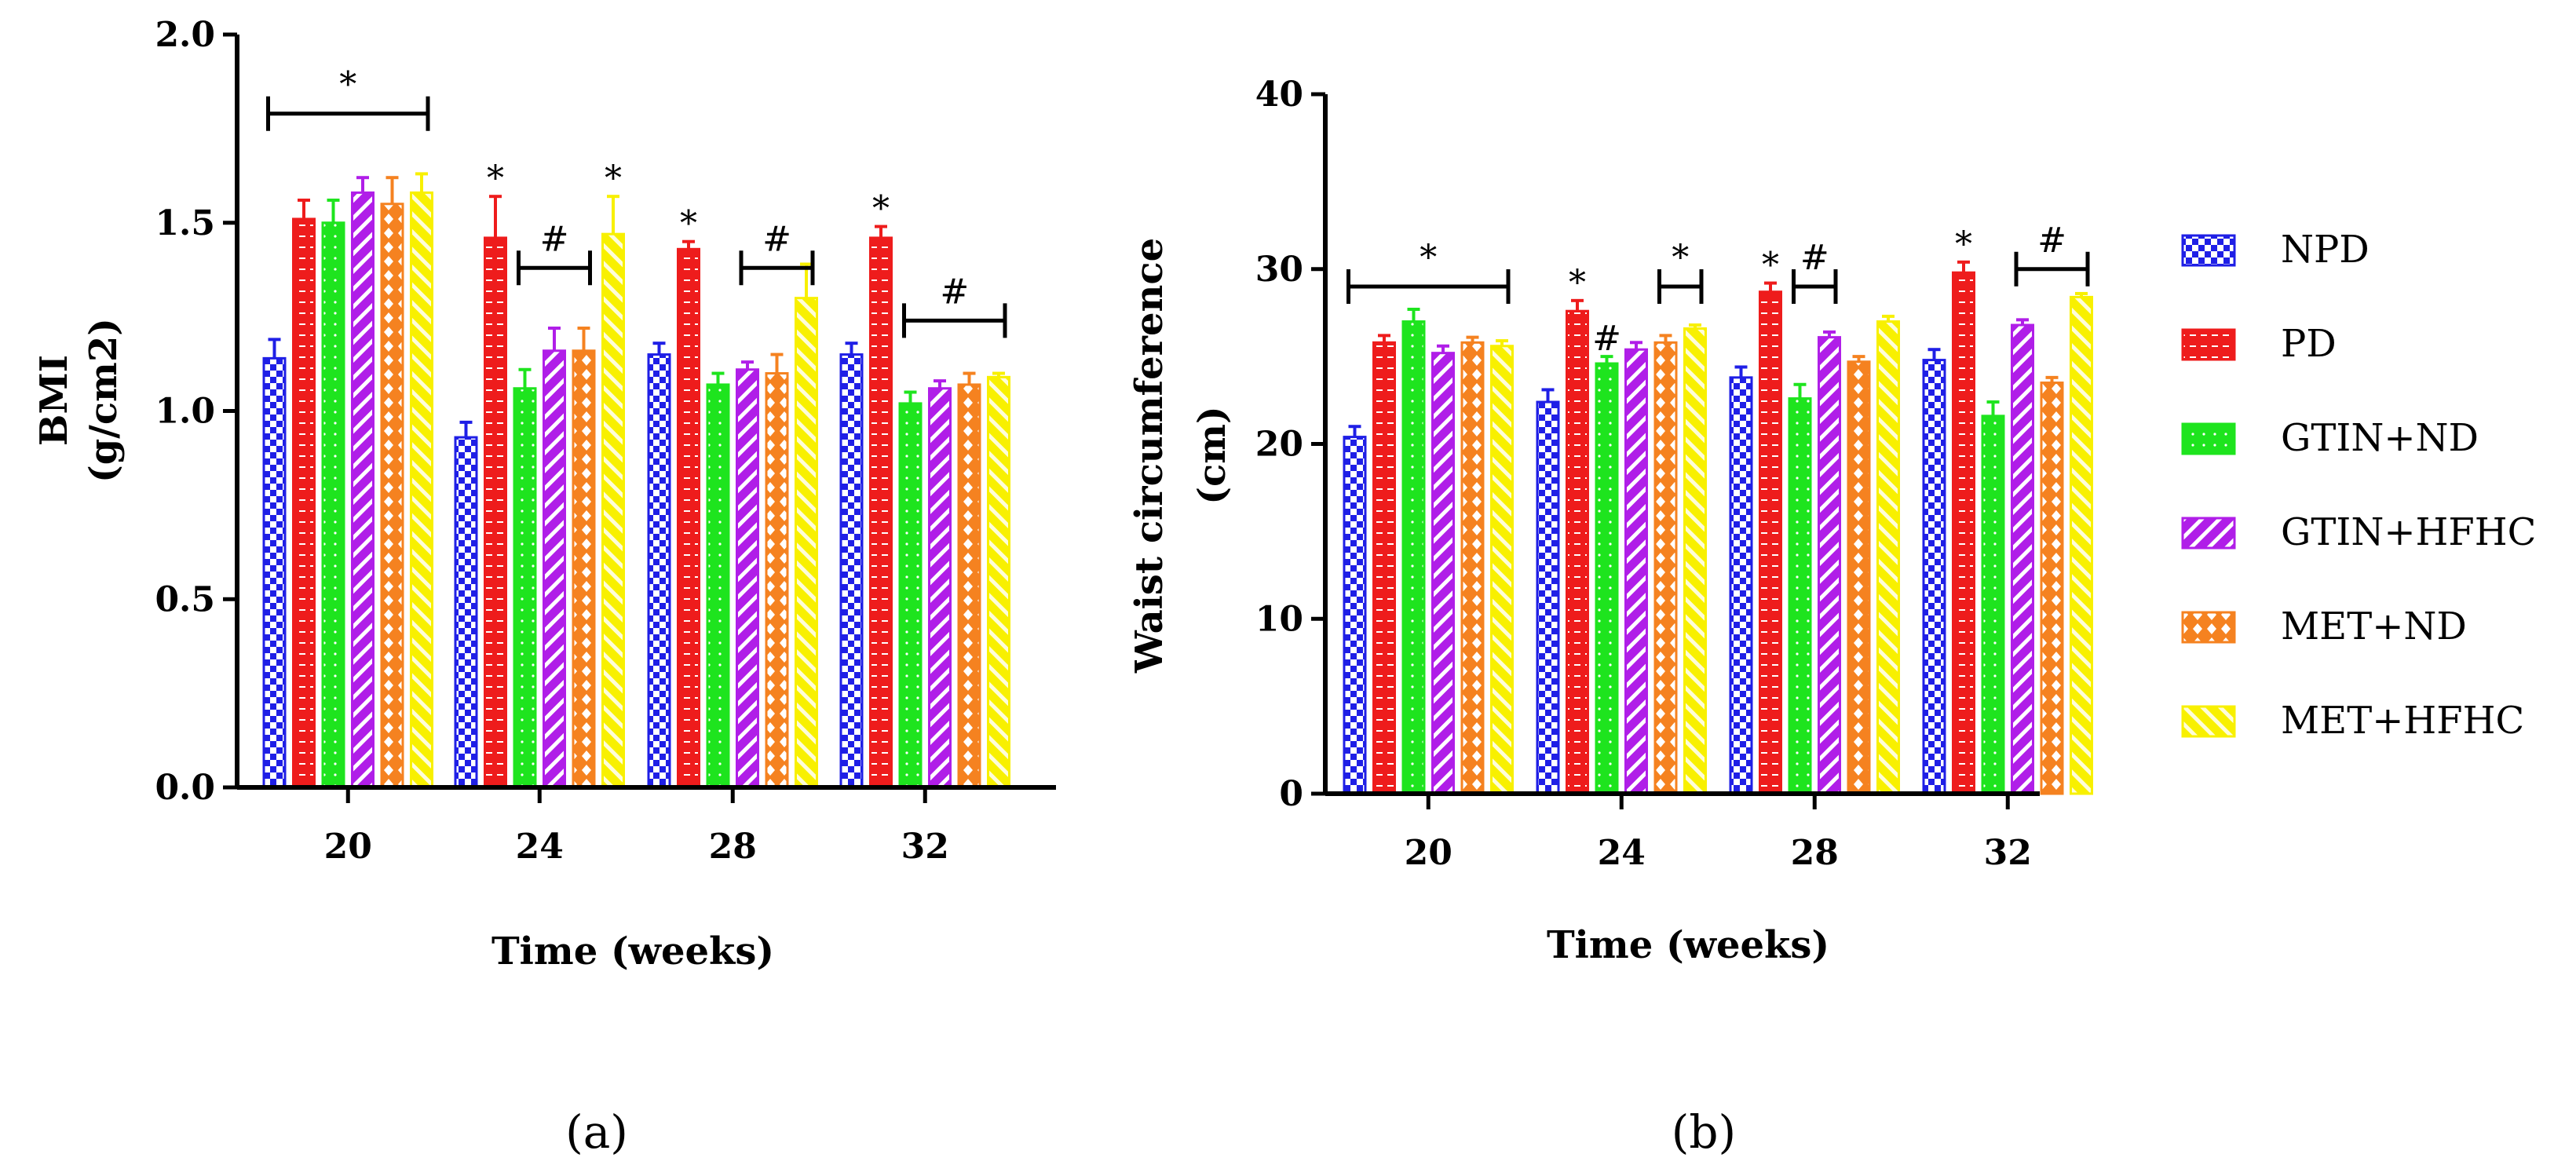  I want to click on legend: NPD PD GTIN+ND GTIN+HFHC MET+ND MET+HFHC, so click(2358, 485).